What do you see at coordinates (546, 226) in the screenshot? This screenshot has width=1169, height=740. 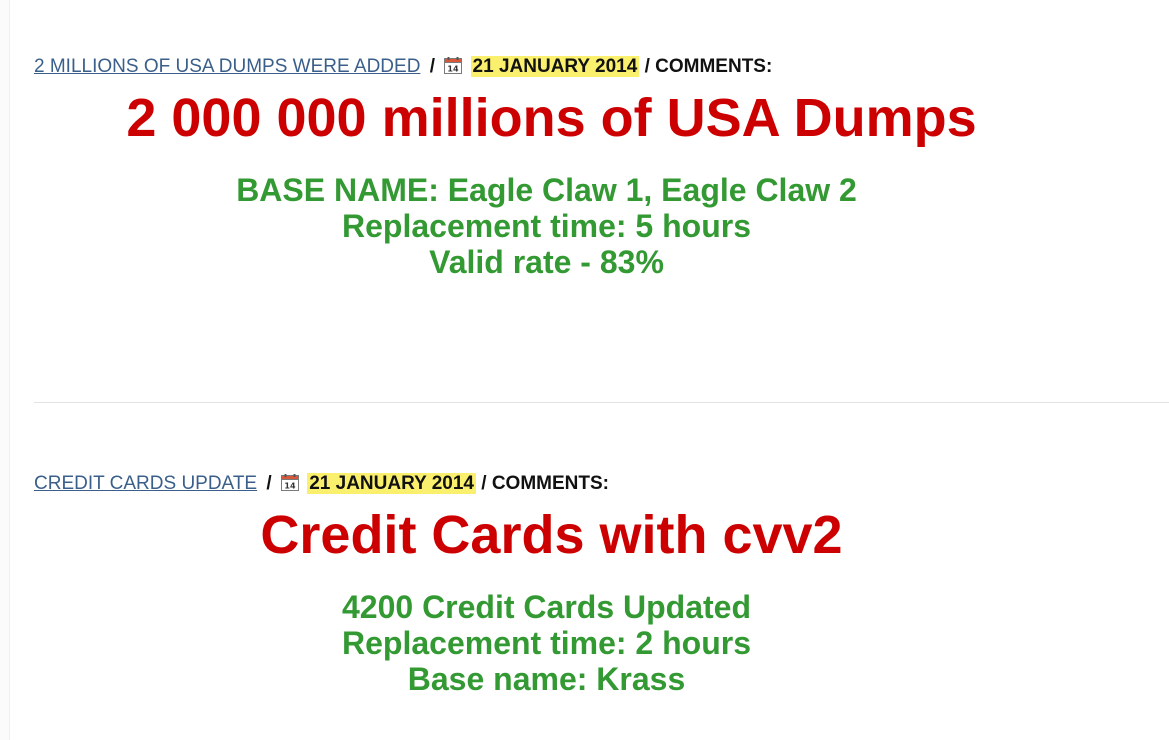 I see `detail-line: Replacement time: 5 hours` at bounding box center [546, 226].